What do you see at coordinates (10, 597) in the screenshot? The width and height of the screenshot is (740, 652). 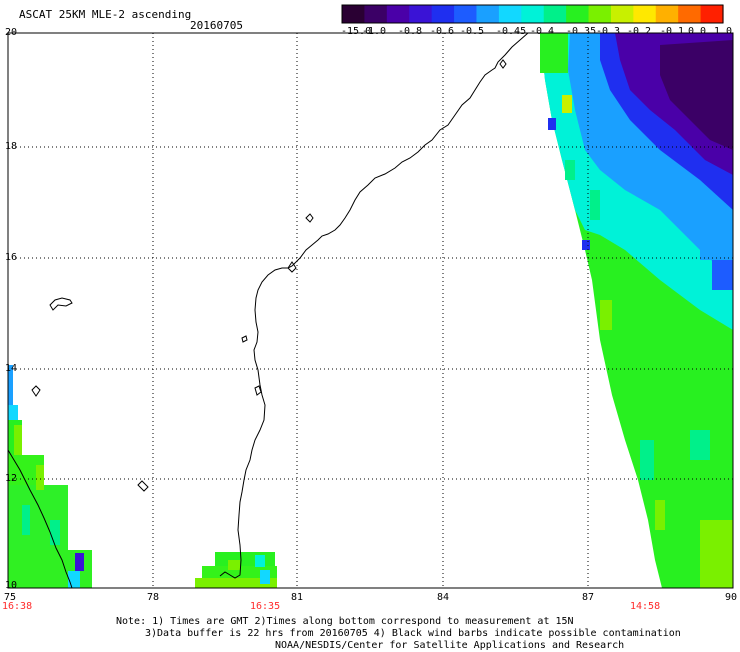 I see `lon-label-75: 75` at bounding box center [10, 597].